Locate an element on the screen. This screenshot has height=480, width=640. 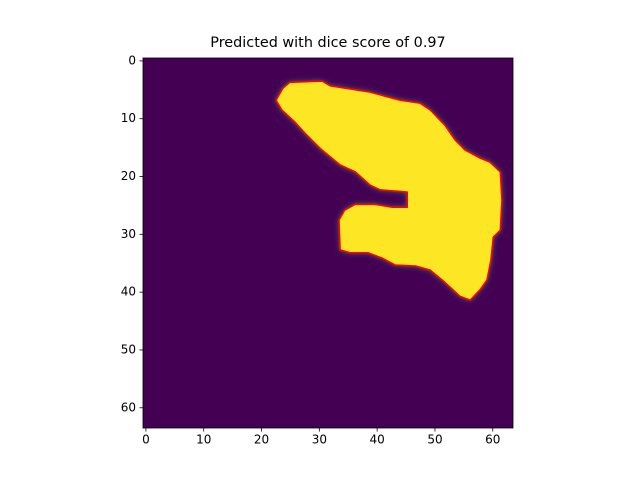
y-tick-label: 40 is located at coordinates (128, 292).